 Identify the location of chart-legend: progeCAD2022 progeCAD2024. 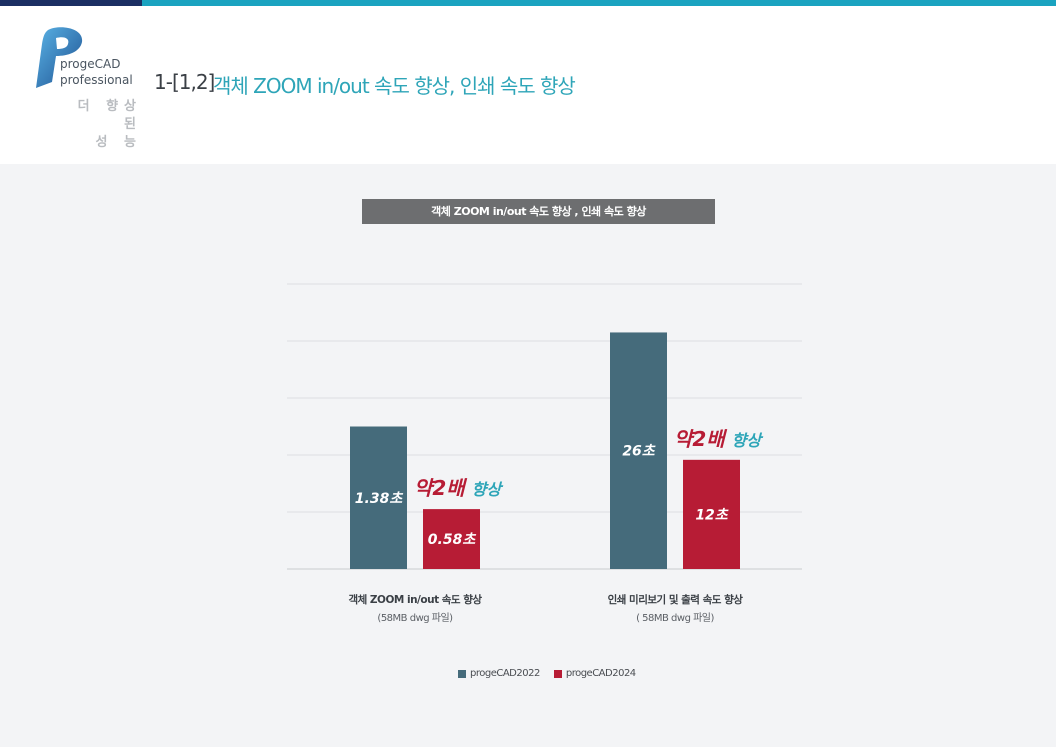
(554, 673).